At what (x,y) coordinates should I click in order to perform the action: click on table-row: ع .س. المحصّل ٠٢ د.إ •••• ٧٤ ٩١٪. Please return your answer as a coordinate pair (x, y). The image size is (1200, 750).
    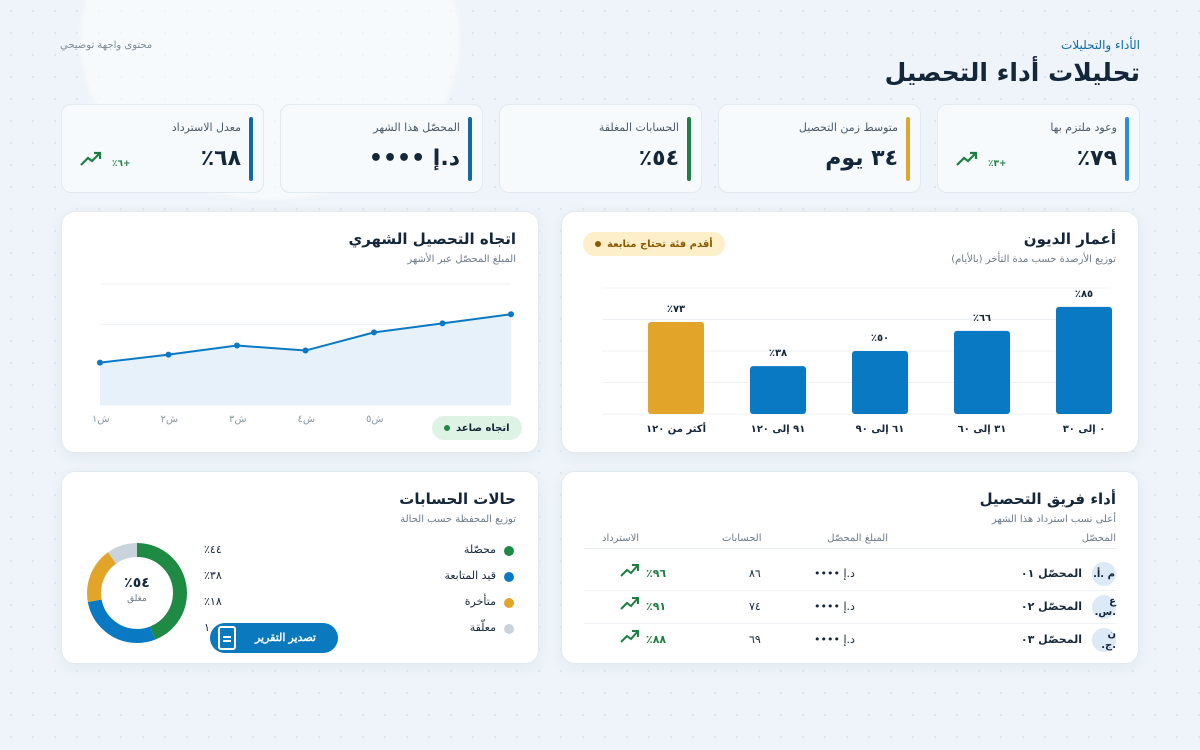
    Looking at the image, I should click on (850, 607).